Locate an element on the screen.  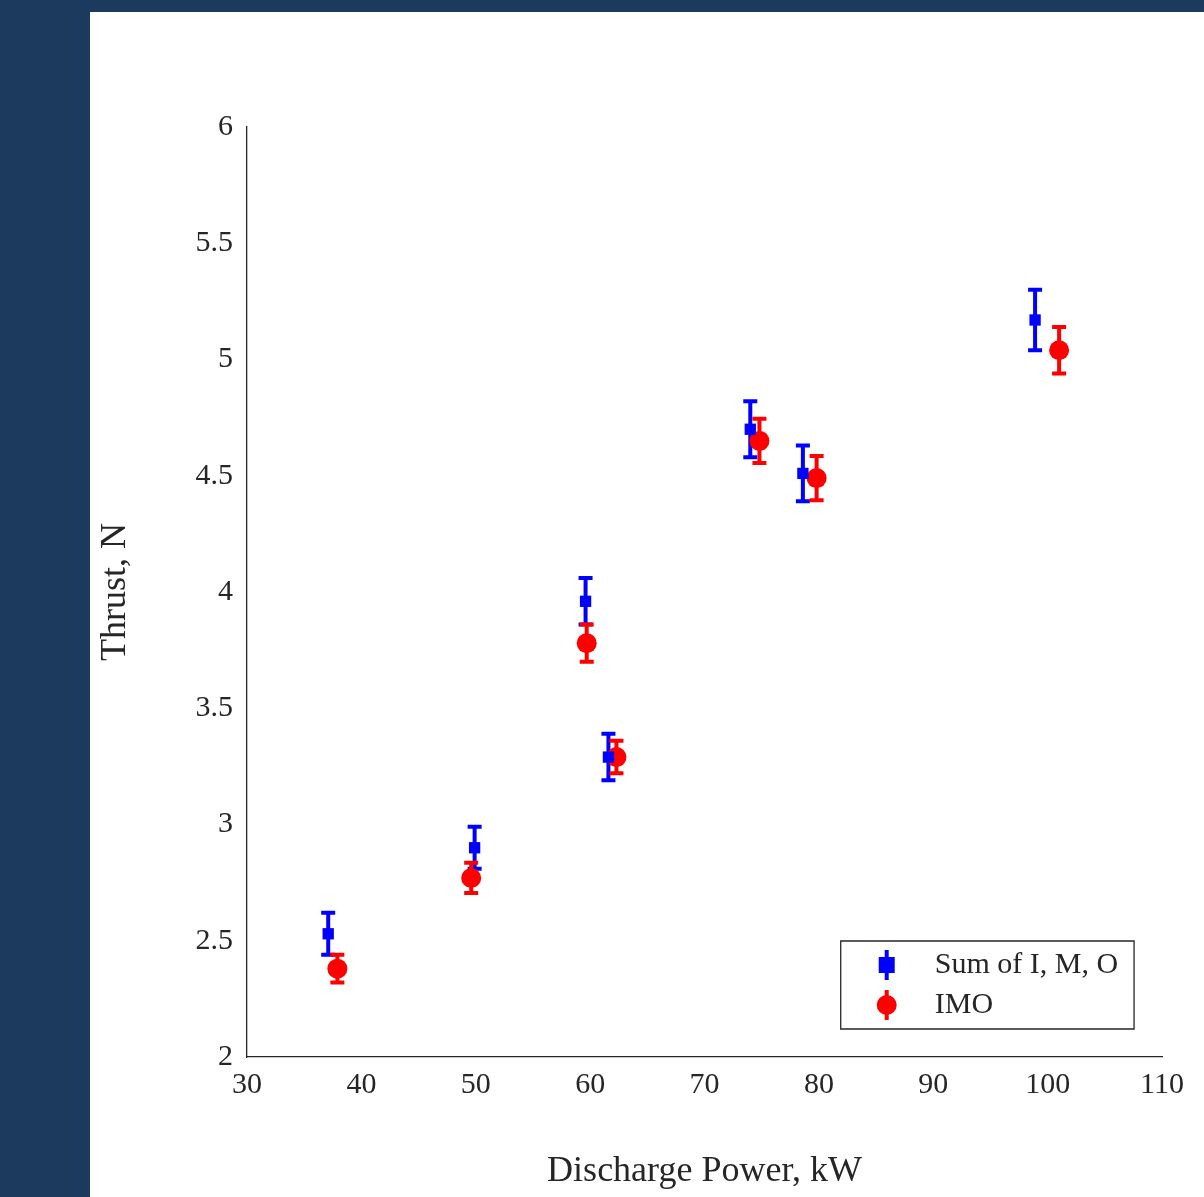
x-tick-label: 100 is located at coordinates (1048, 1082).